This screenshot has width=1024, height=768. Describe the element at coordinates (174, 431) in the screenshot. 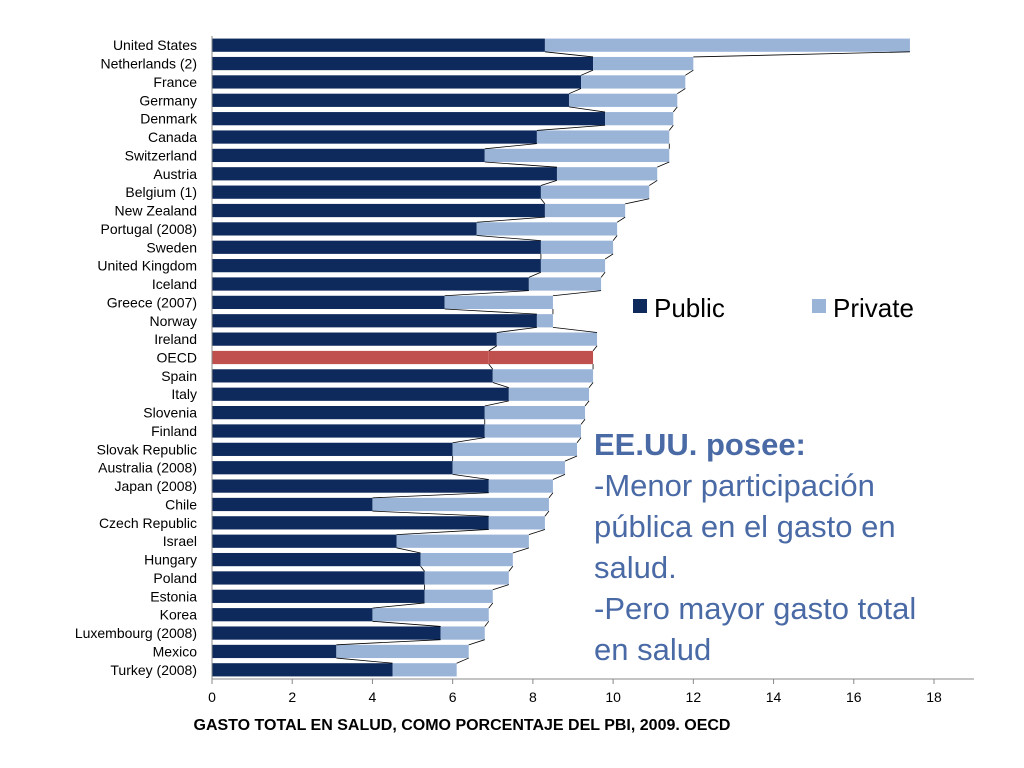

I see `category-label: Finland` at that location.